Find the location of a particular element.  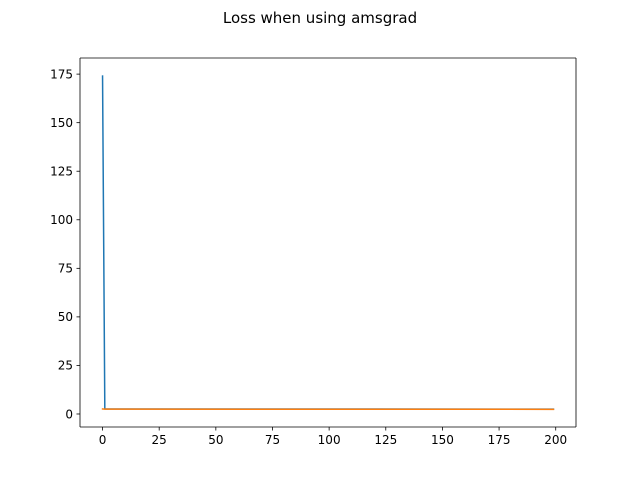

x-tick-label: 75 is located at coordinates (272, 440).